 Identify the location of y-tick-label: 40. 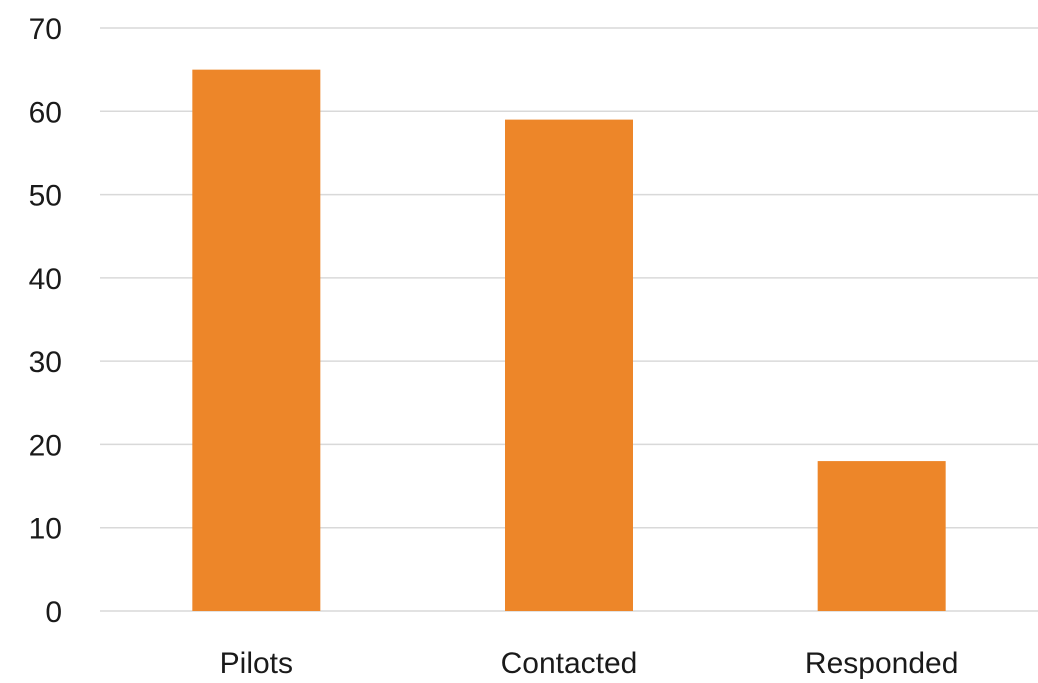
(45, 279).